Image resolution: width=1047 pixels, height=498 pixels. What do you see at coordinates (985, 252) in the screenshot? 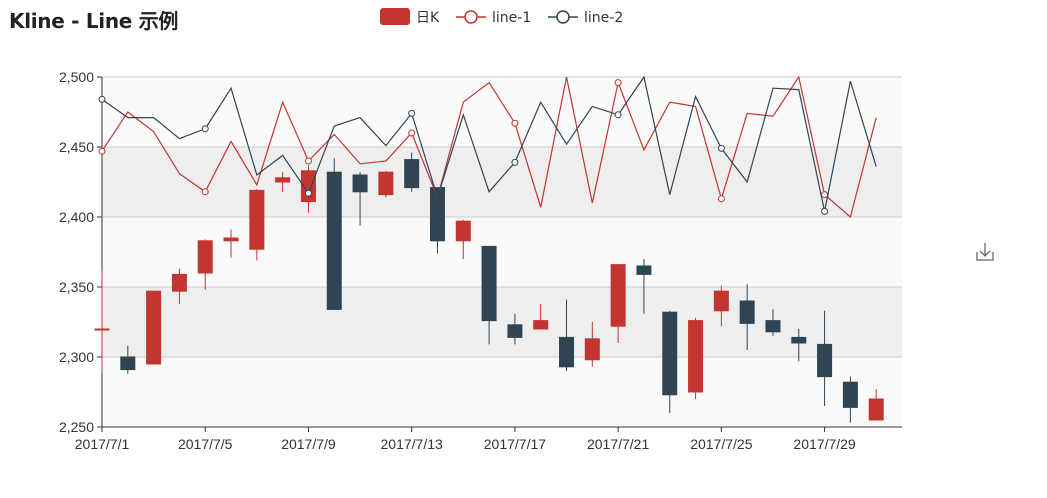
I see `download-icon` at bounding box center [985, 252].